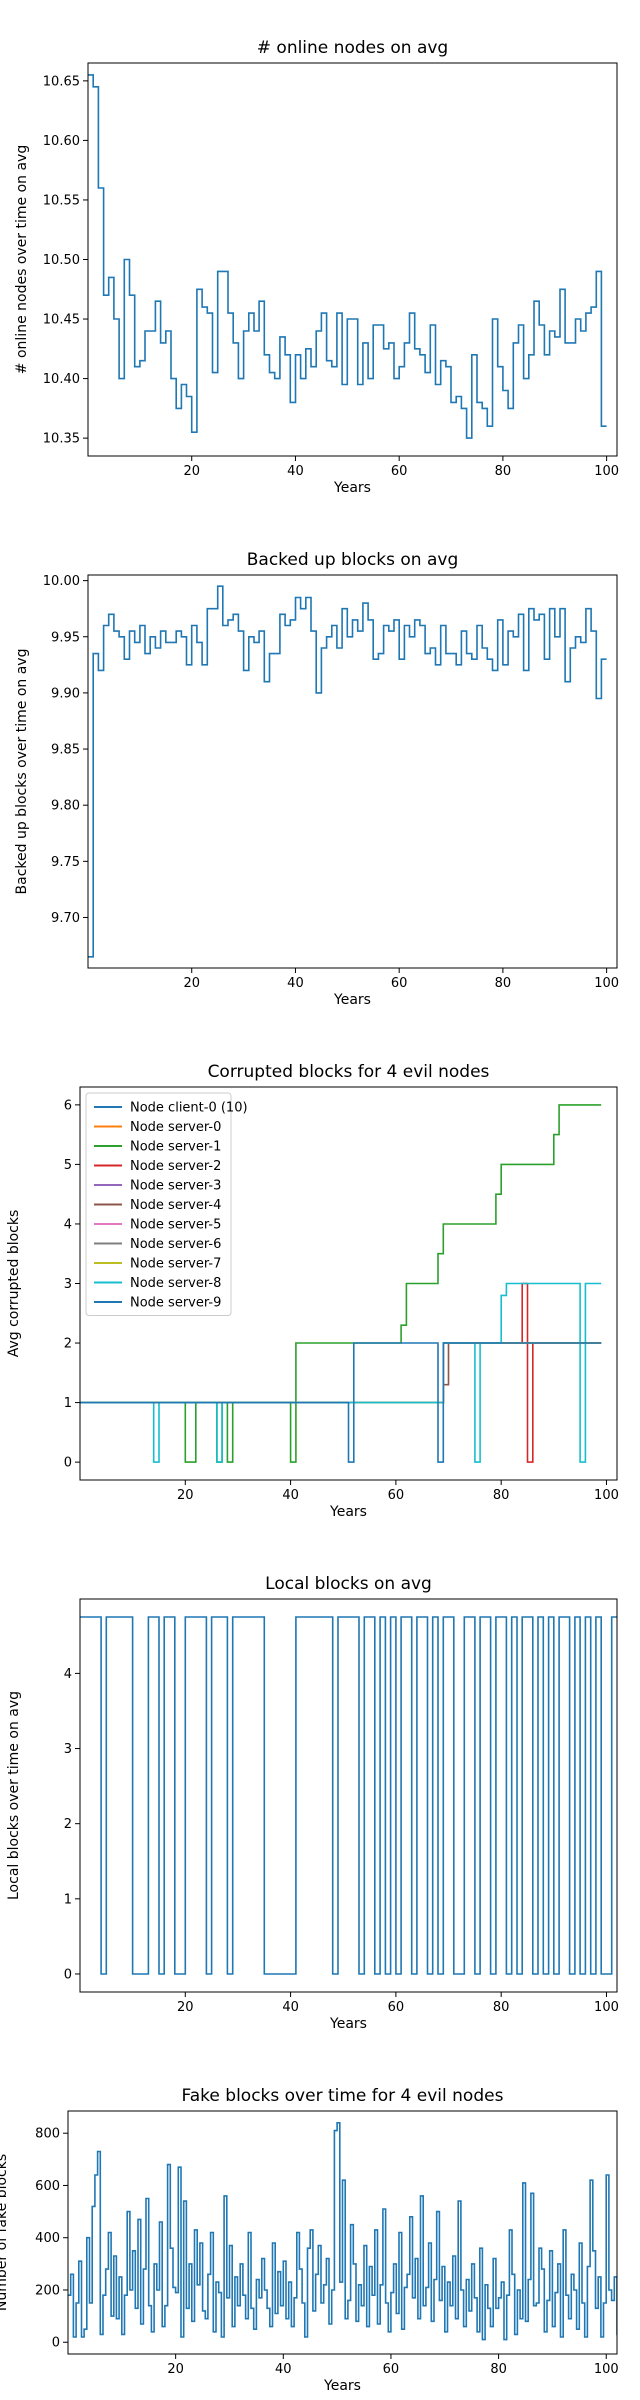  I want to click on legend-entry-label: Node server-0, so click(175, 1127).